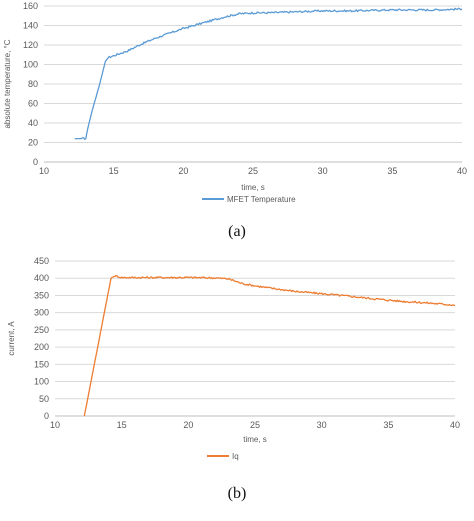  I want to click on legend: Iq, so click(223, 456).